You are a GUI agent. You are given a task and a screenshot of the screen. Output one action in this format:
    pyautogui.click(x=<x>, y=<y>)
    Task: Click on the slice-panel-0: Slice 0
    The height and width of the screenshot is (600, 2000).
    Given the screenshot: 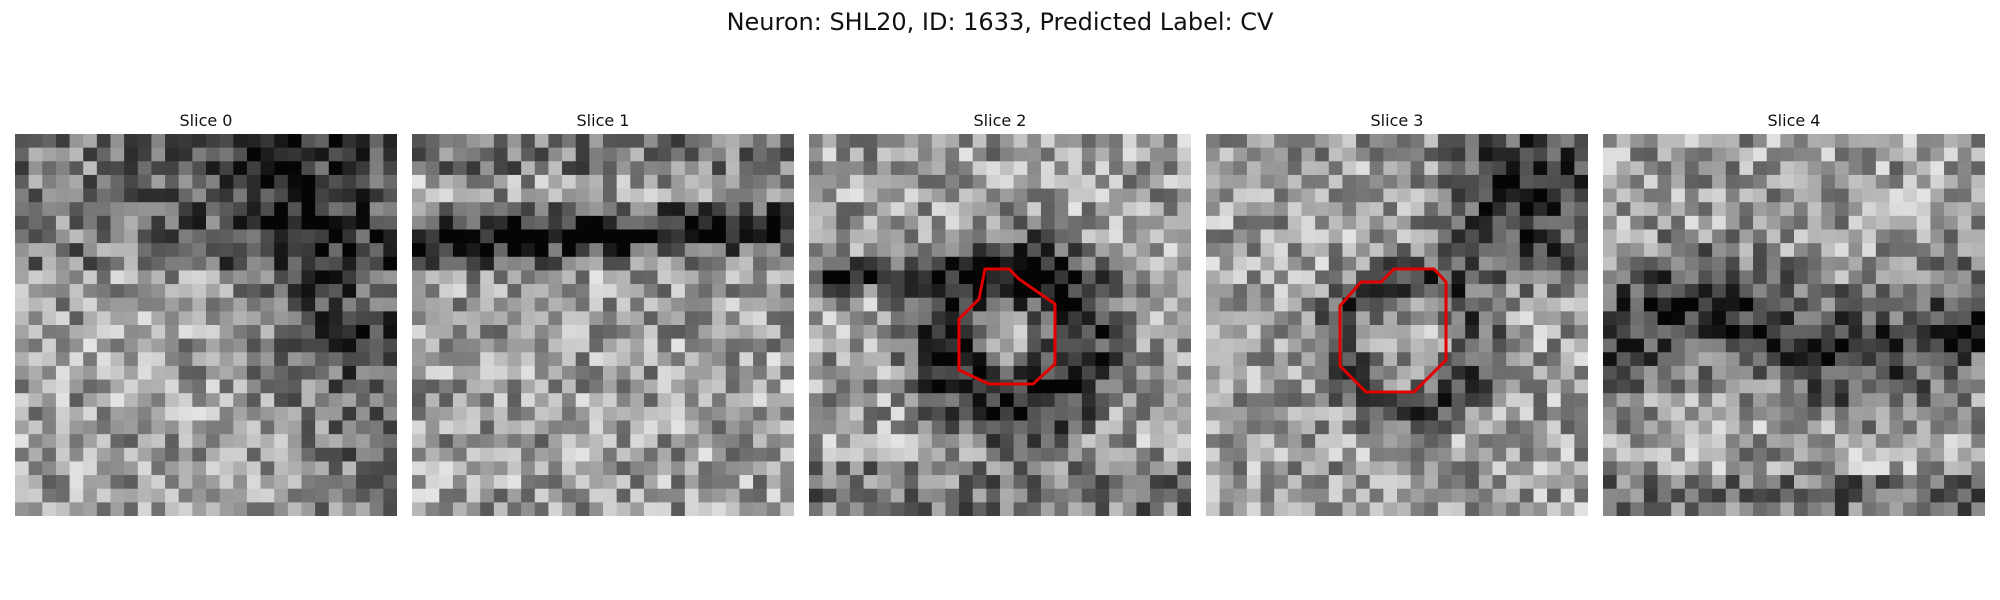 What is the action you would take?
    pyautogui.click(x=206, y=312)
    